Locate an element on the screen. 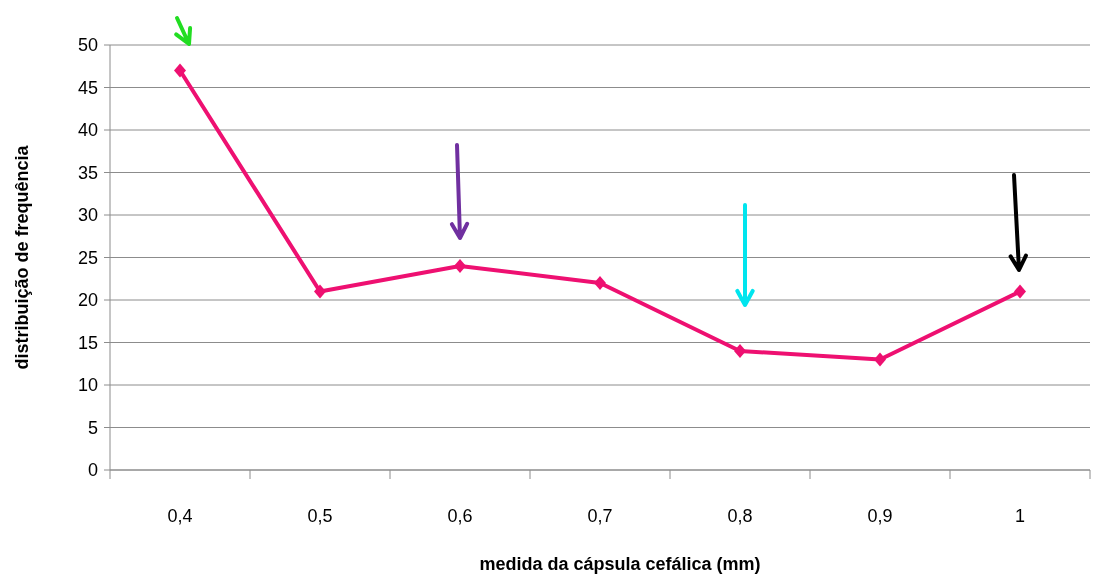 This screenshot has height=578, width=1118. x-tick-label: 1 is located at coordinates (1020, 516).